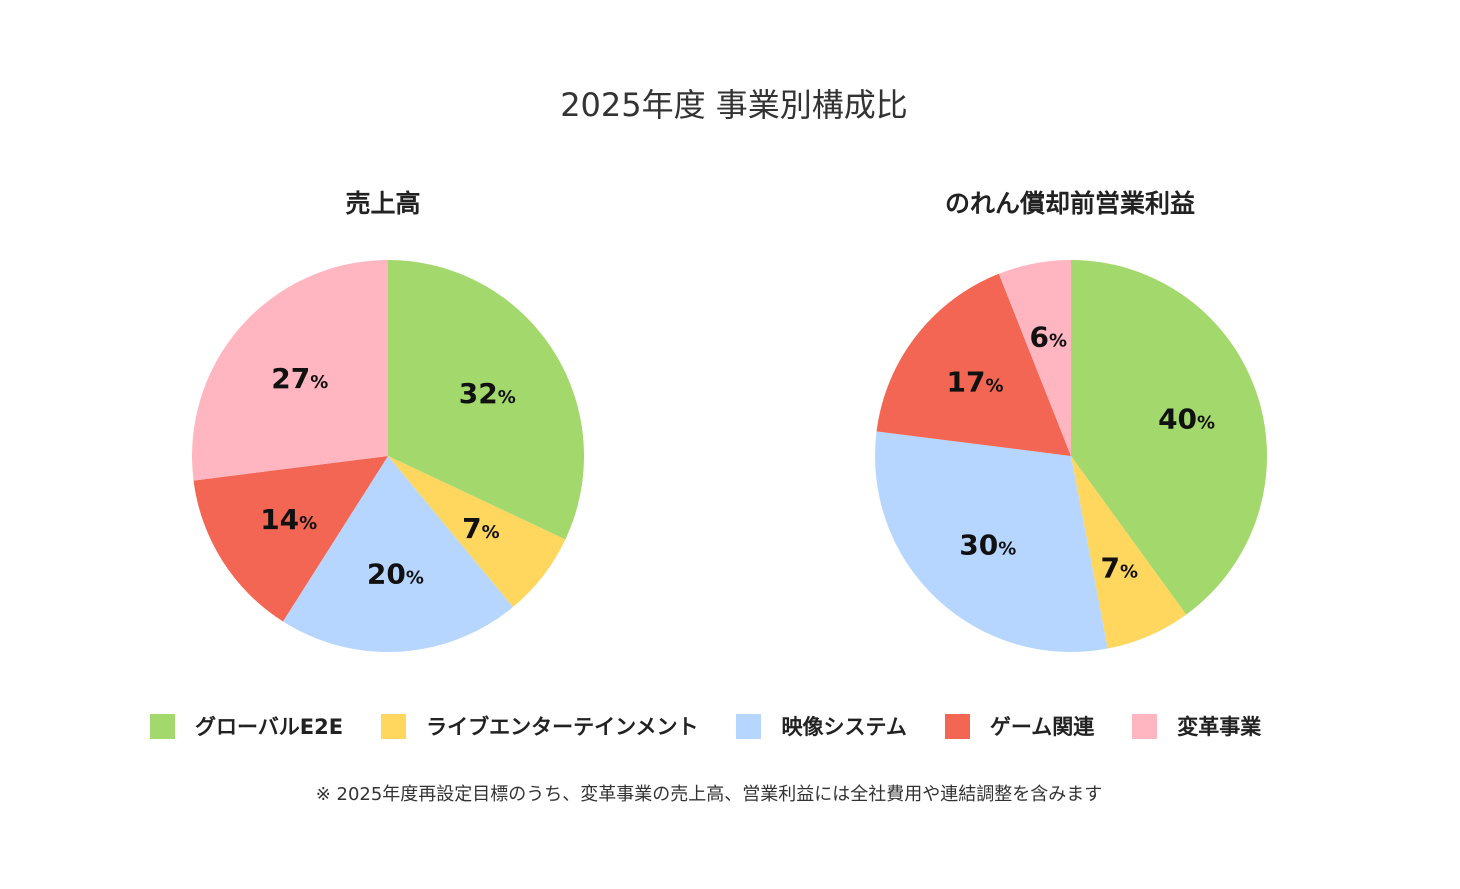 The height and width of the screenshot is (889, 1460). I want to click on legend-label: ライブエンターテインメント, so click(562, 727).